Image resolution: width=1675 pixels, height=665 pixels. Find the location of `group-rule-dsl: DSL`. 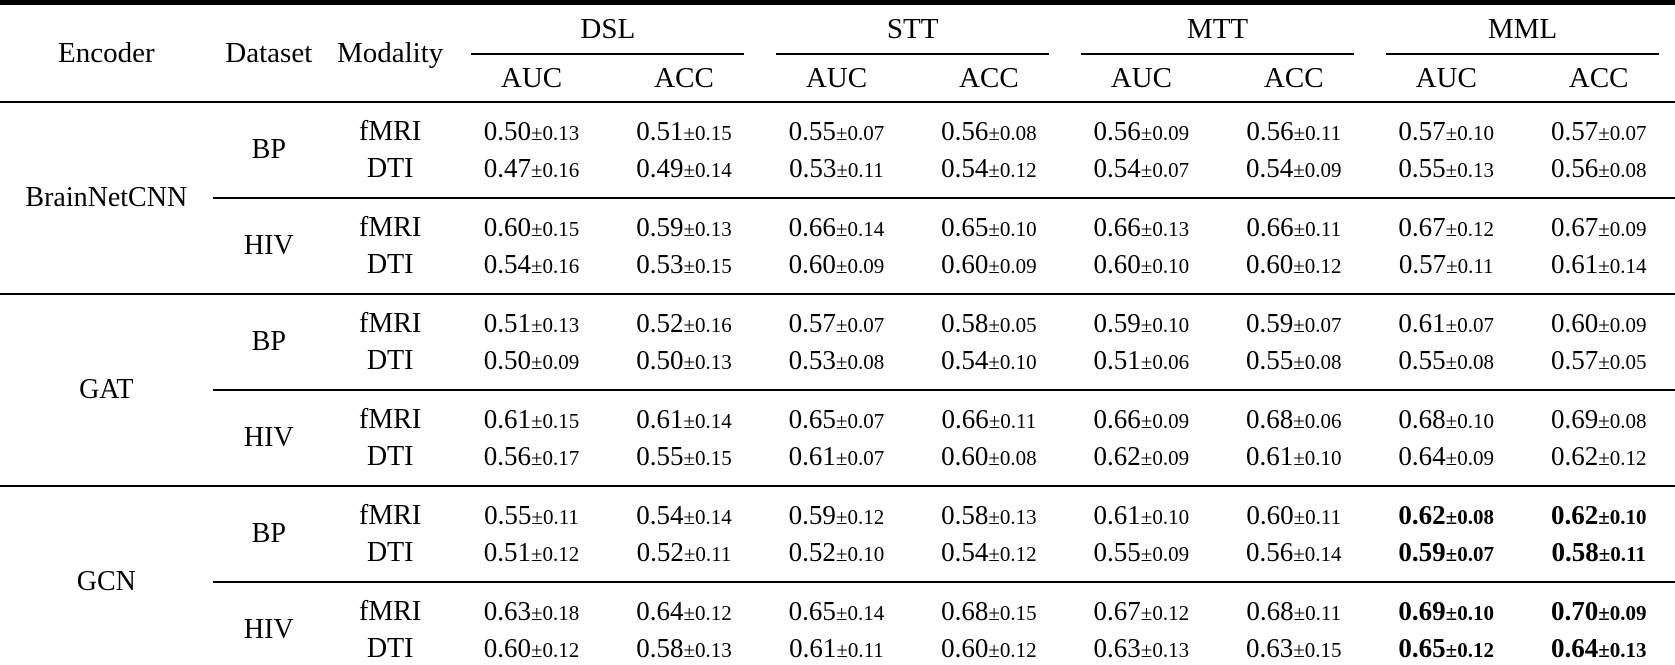

group-rule-dsl: DSL is located at coordinates (608, 30).